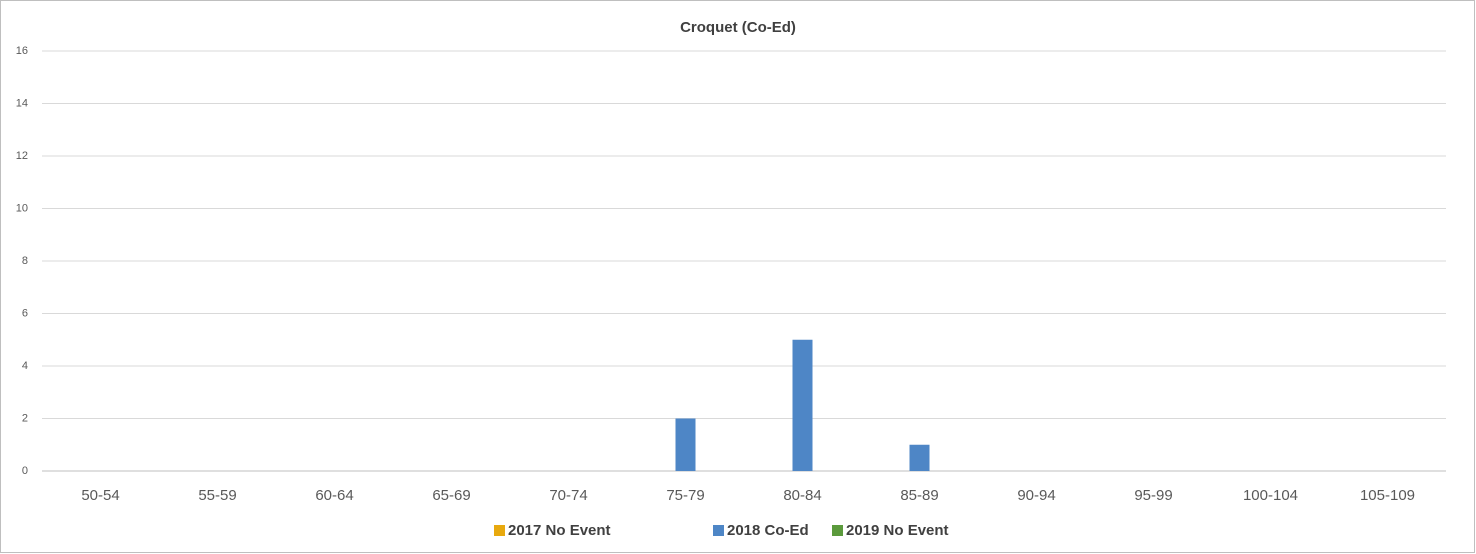 This screenshot has width=1476, height=554. What do you see at coordinates (568, 495) in the screenshot?
I see `x-tick-label: 70-74` at bounding box center [568, 495].